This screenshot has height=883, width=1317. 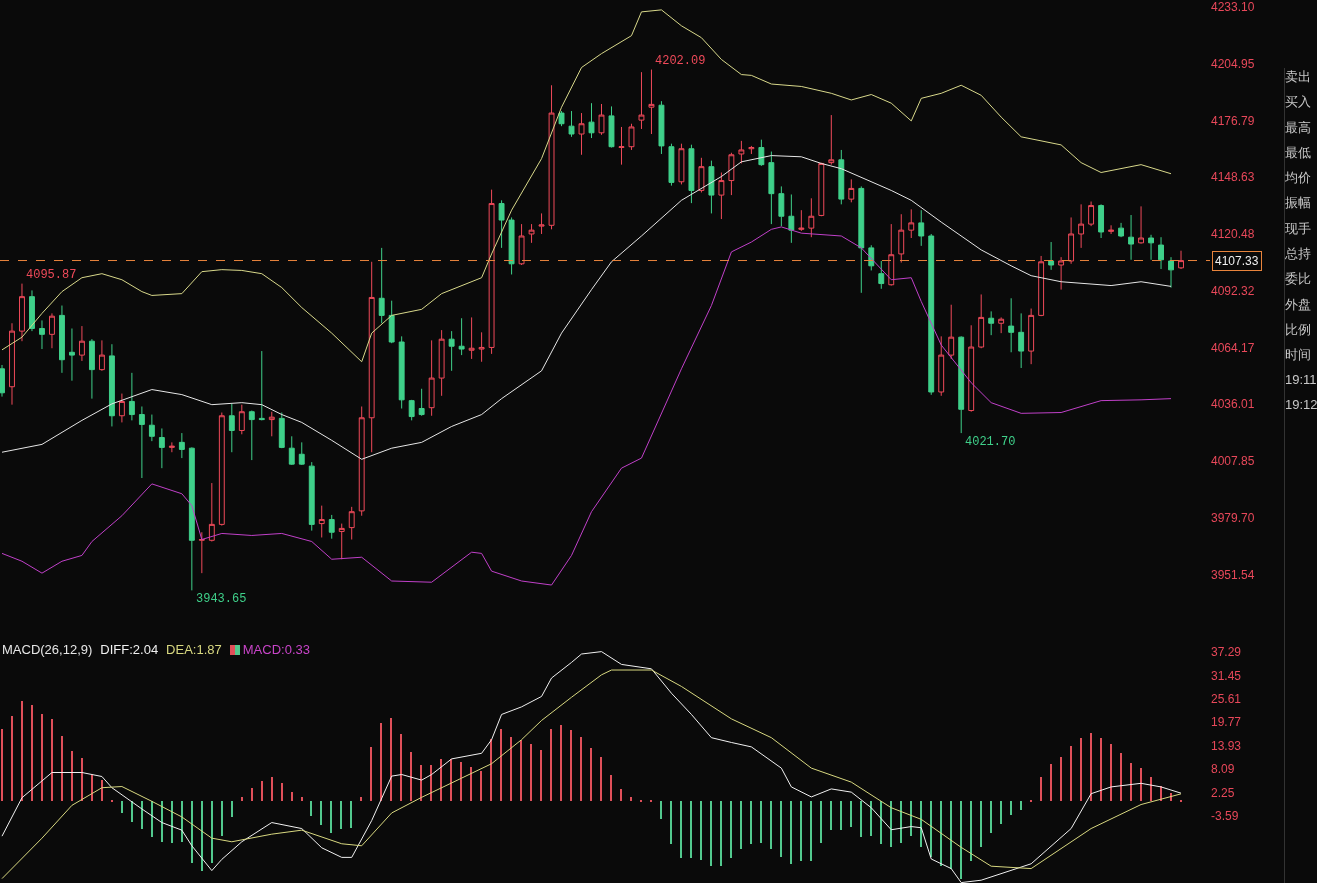 I want to click on text: 现手, so click(x=1298, y=228).